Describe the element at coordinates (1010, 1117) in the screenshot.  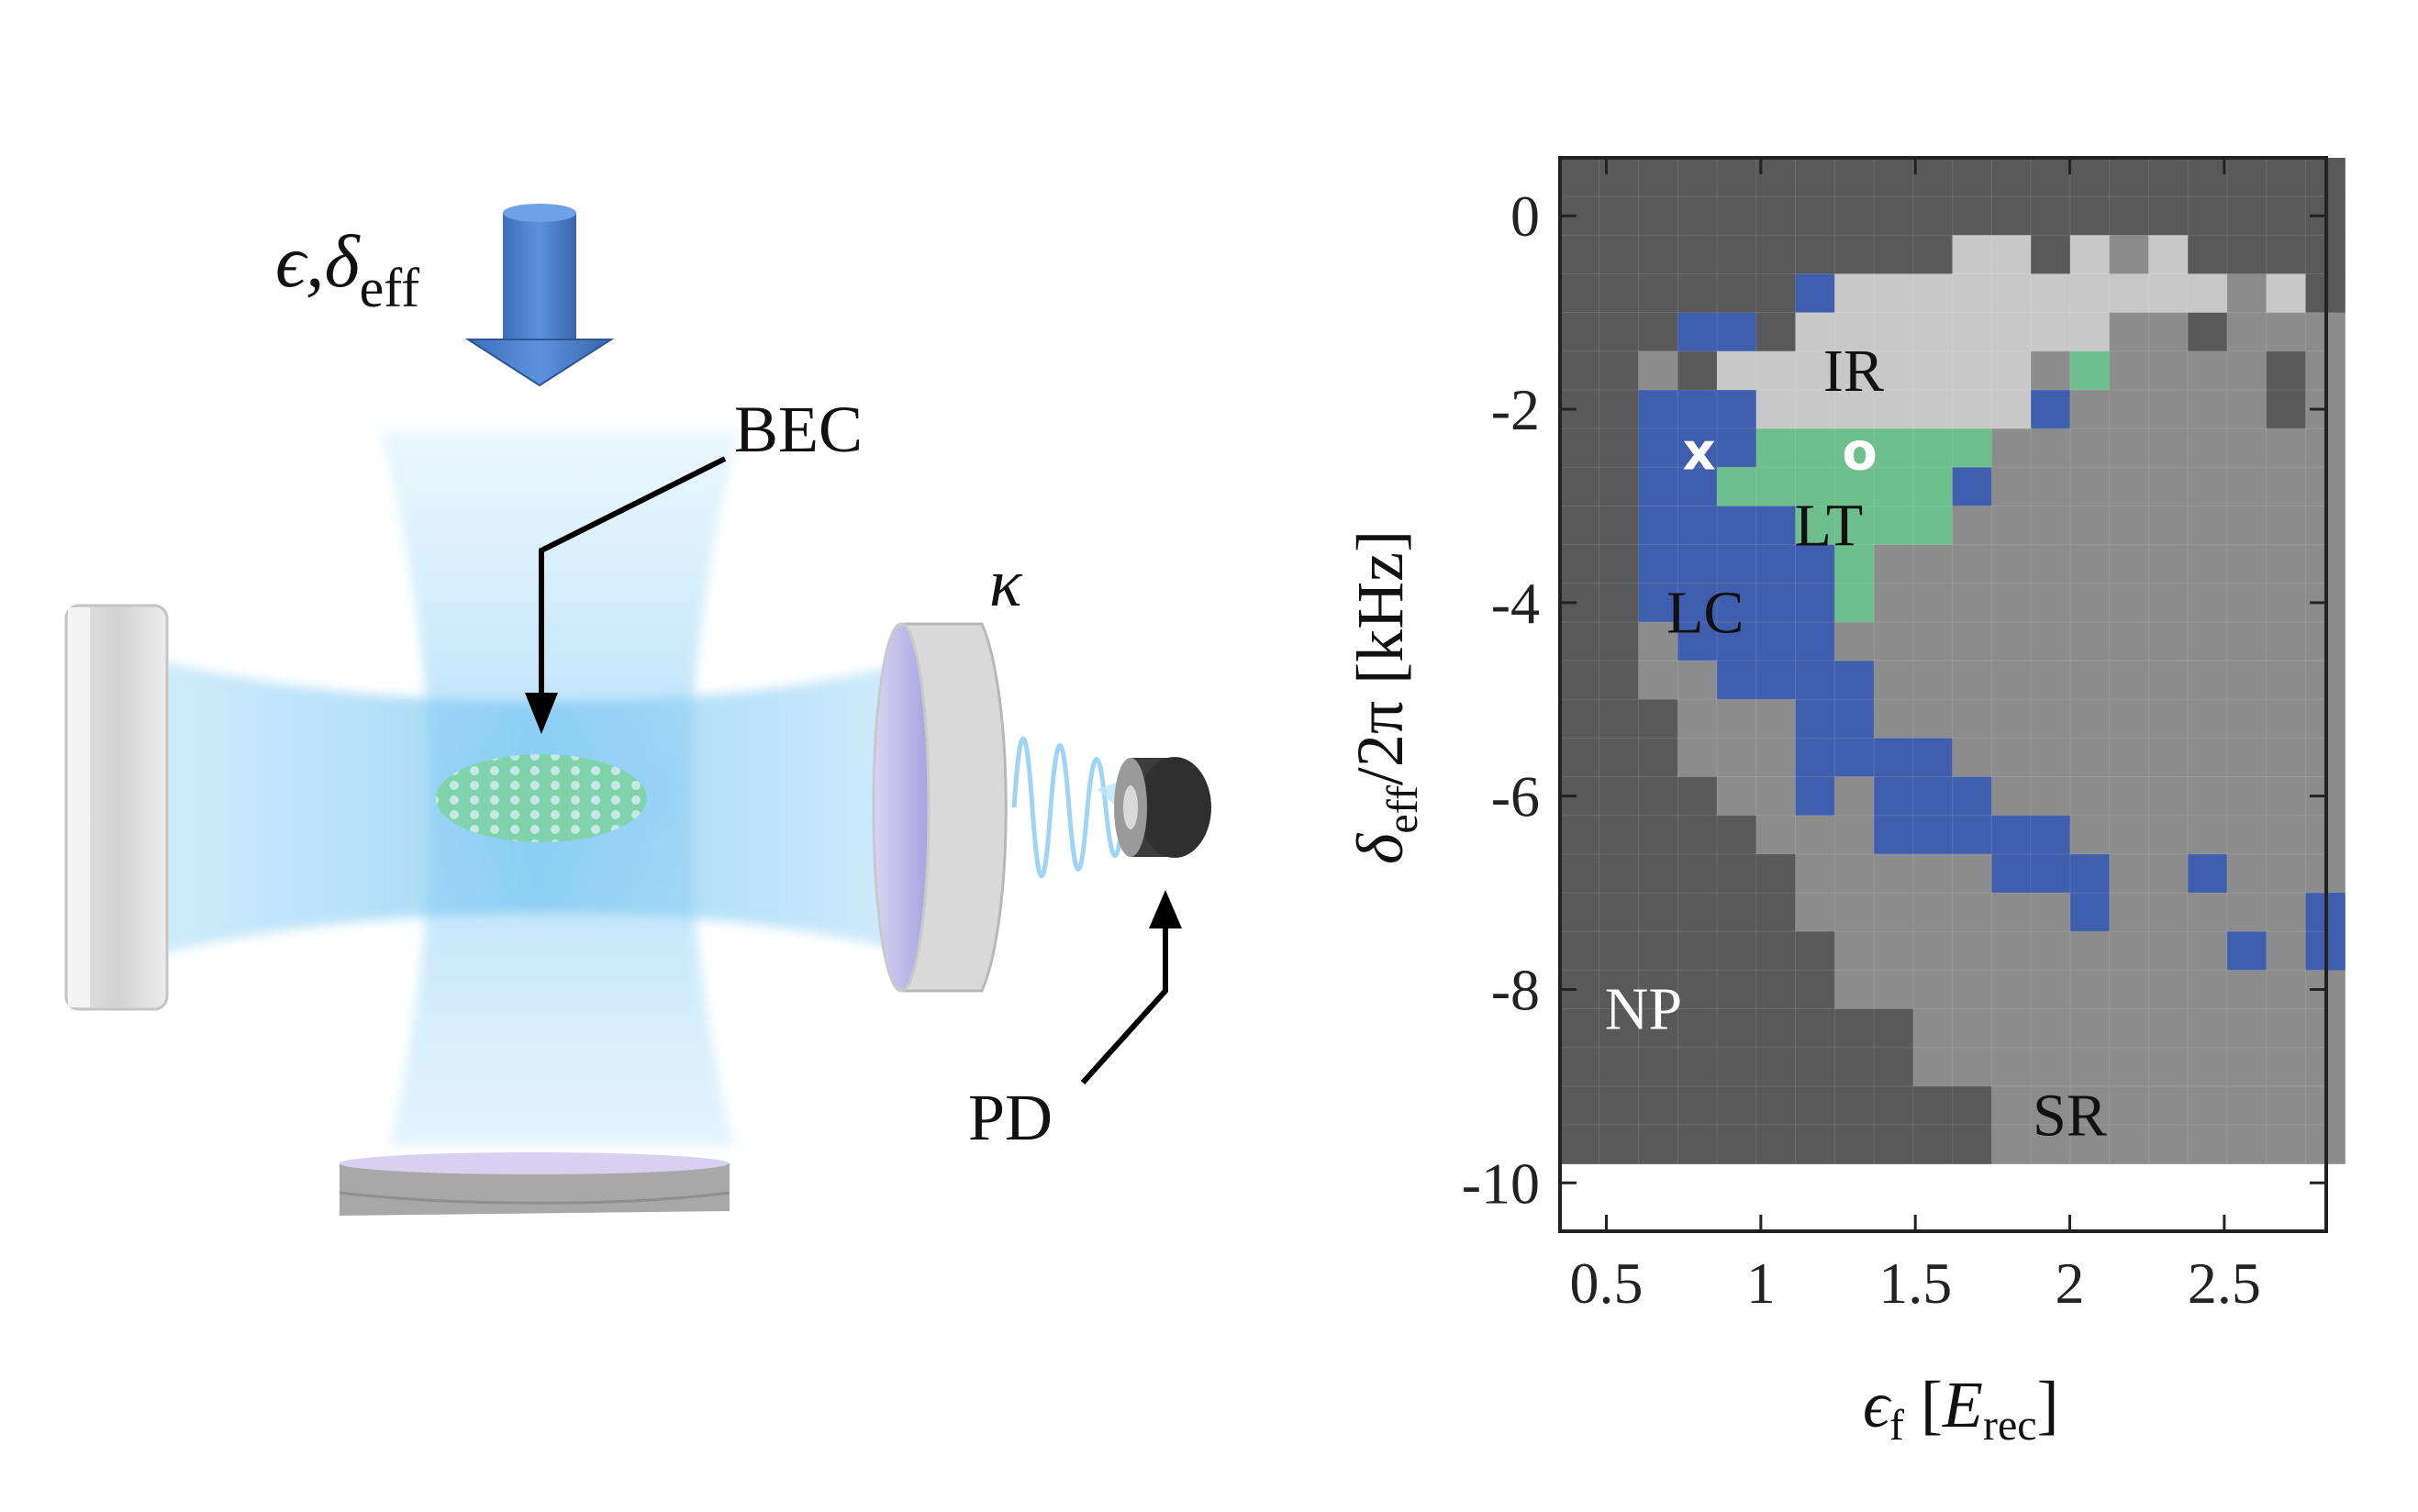
I see `pd-label: PD` at that location.